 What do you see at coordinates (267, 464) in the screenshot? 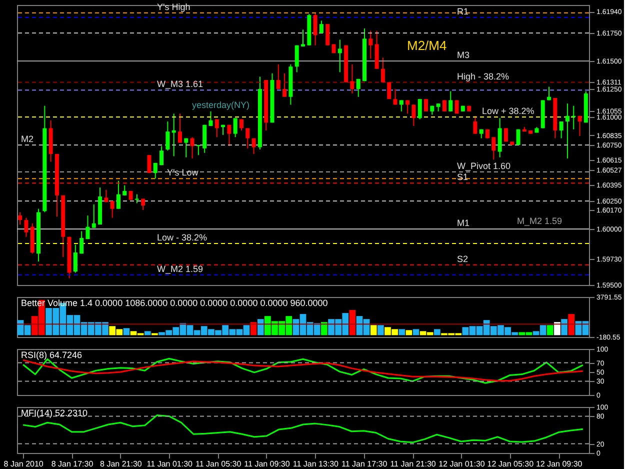
I see `x-tick-label: 11 Jan 09:30` at bounding box center [267, 464].